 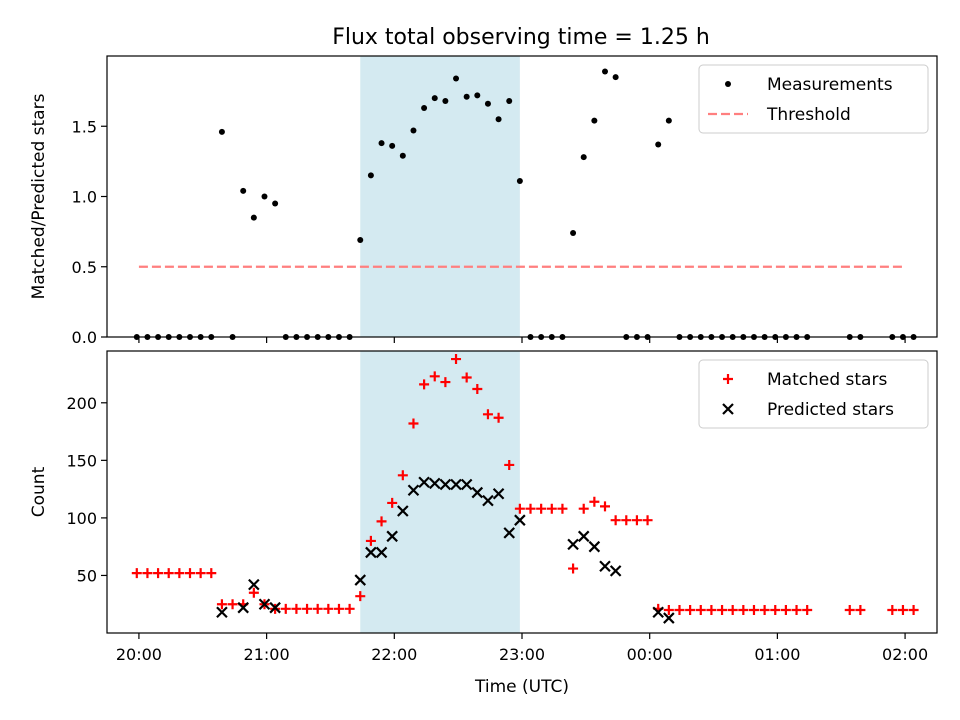 What do you see at coordinates (84, 197) in the screenshot?
I see `top-ytick-label: 1.0` at bounding box center [84, 197].